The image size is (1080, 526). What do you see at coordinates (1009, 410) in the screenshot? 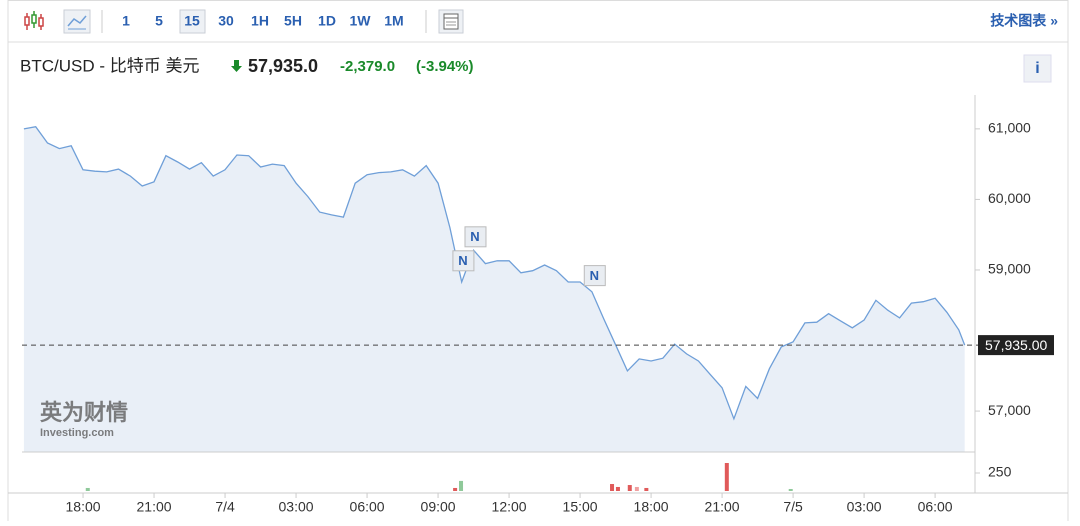
I see `y-tick-label: 57,000` at bounding box center [1009, 410].